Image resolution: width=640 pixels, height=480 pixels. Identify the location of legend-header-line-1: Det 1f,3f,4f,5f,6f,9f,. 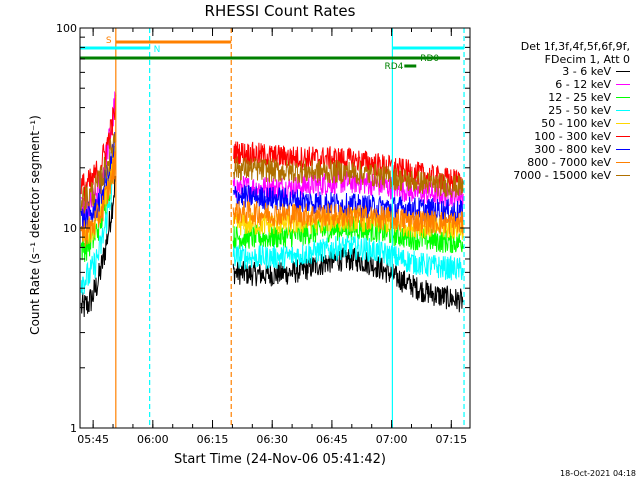
(575, 46).